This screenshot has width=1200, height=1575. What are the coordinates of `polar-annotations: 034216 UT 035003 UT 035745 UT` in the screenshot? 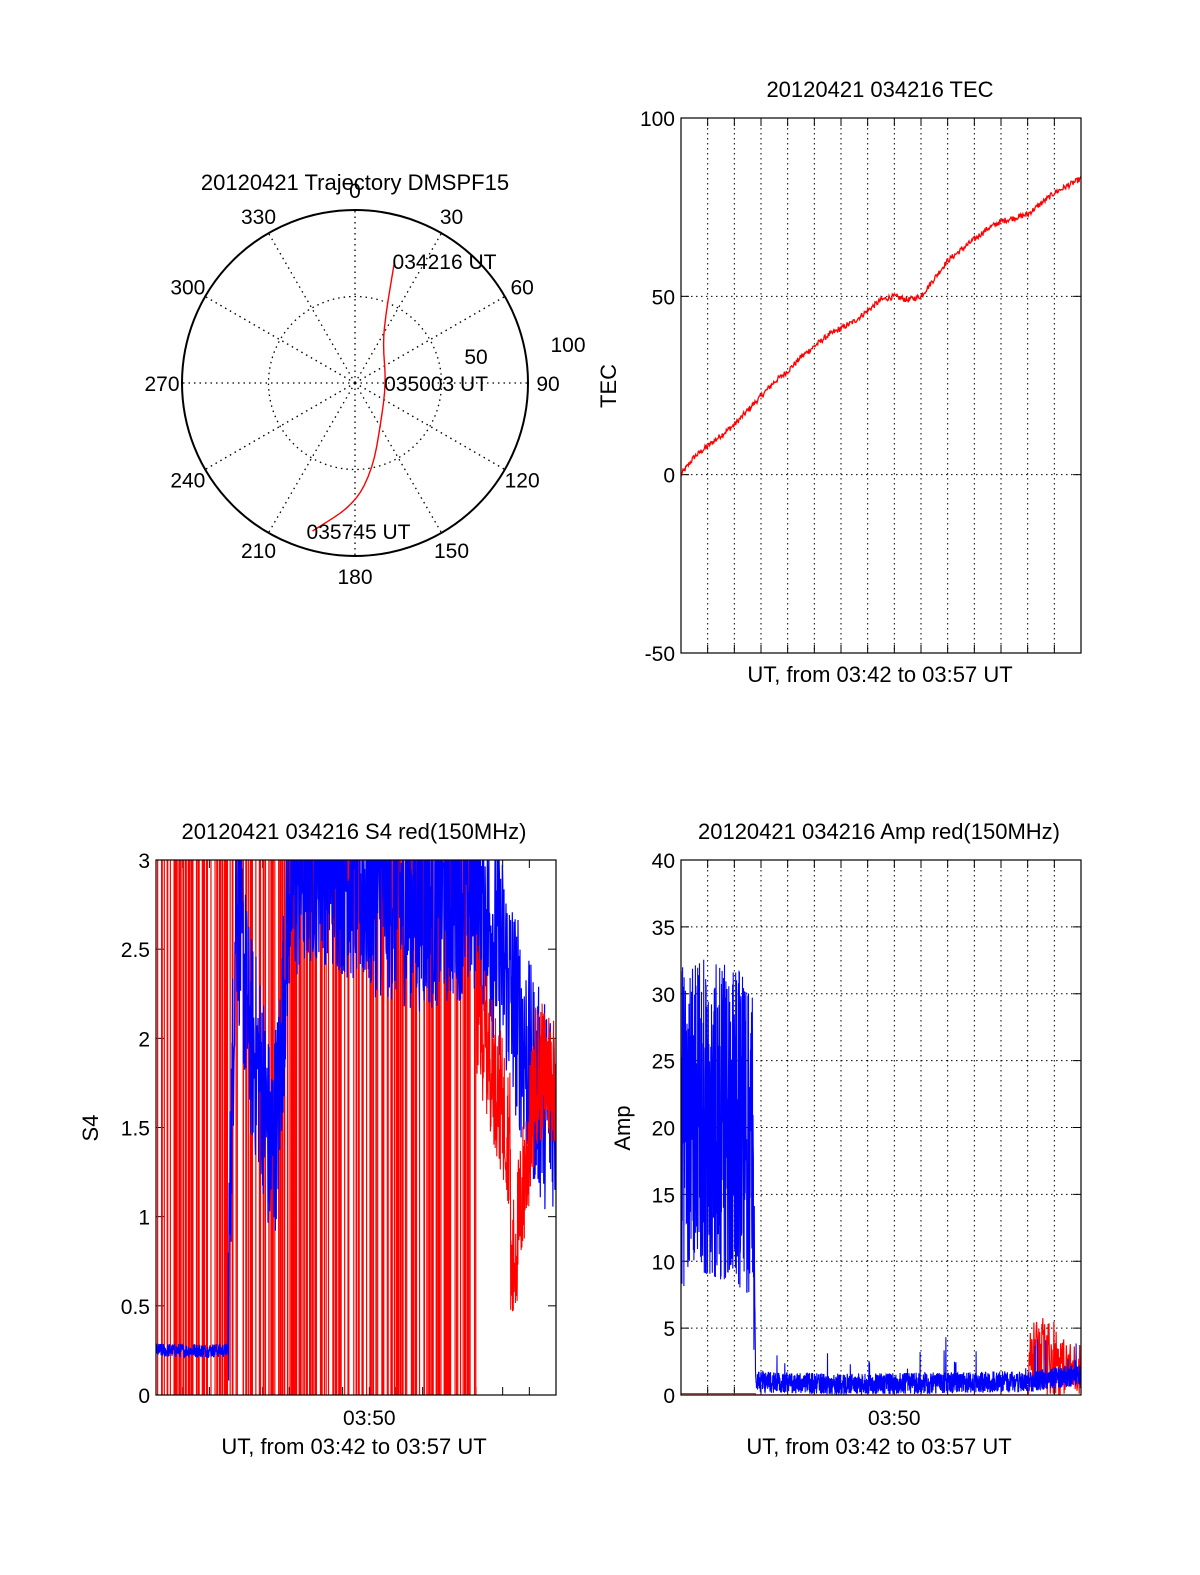 It's located at (402, 397).